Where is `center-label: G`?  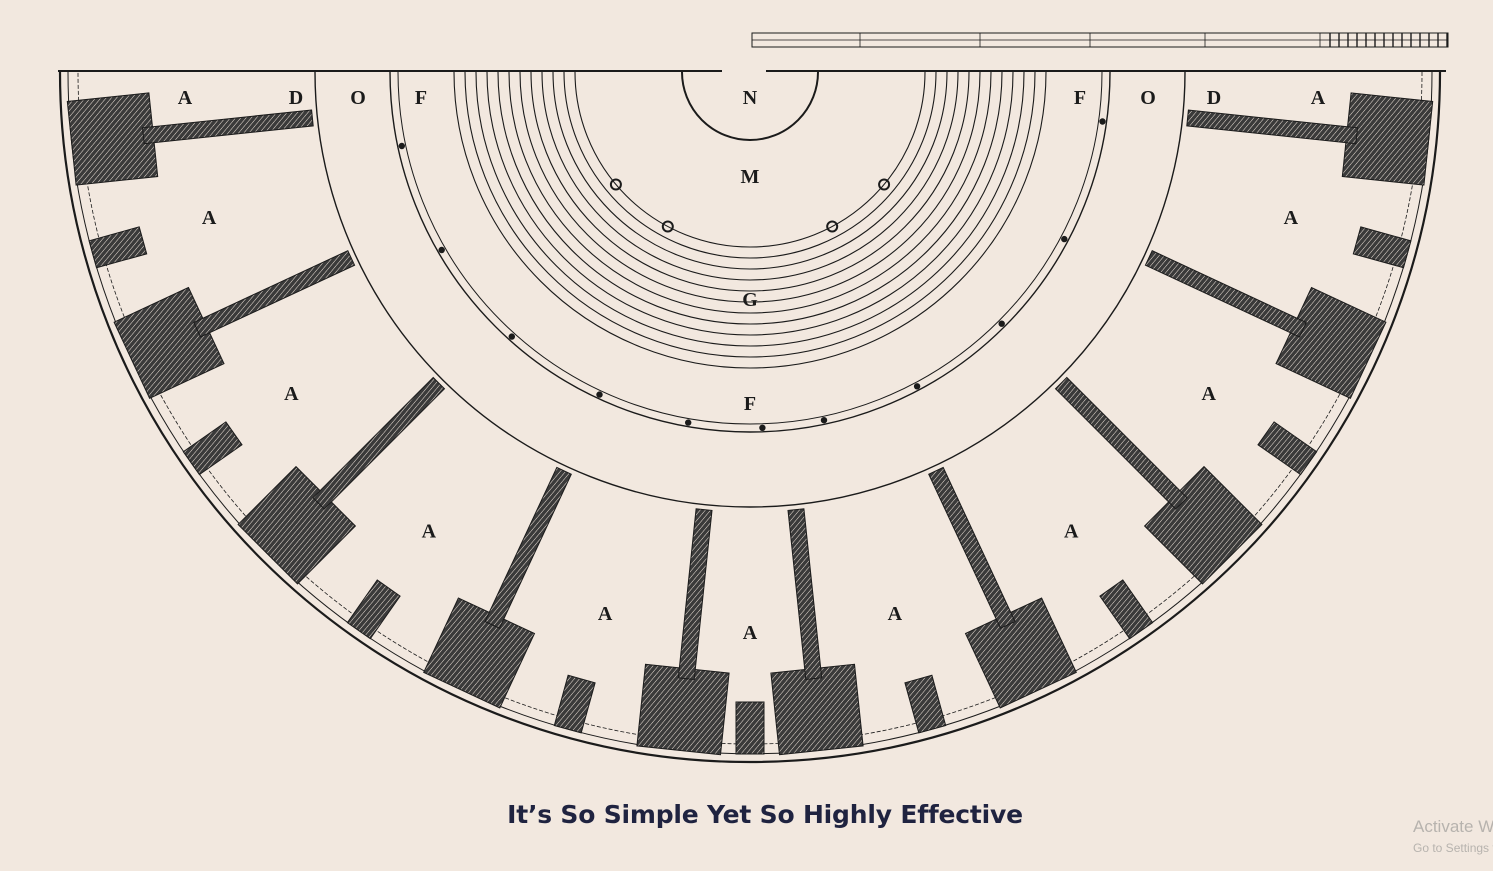 center-label: G is located at coordinates (750, 300).